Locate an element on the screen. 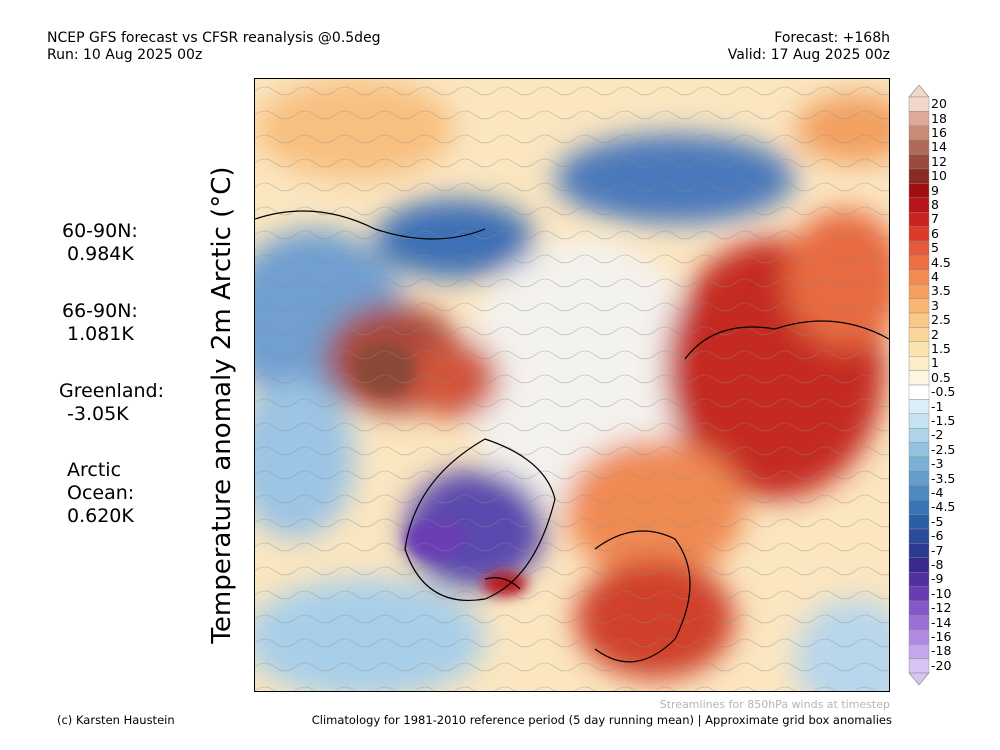 This screenshot has width=1000, height=750. colorbar-label: 3 is located at coordinates (935, 305).